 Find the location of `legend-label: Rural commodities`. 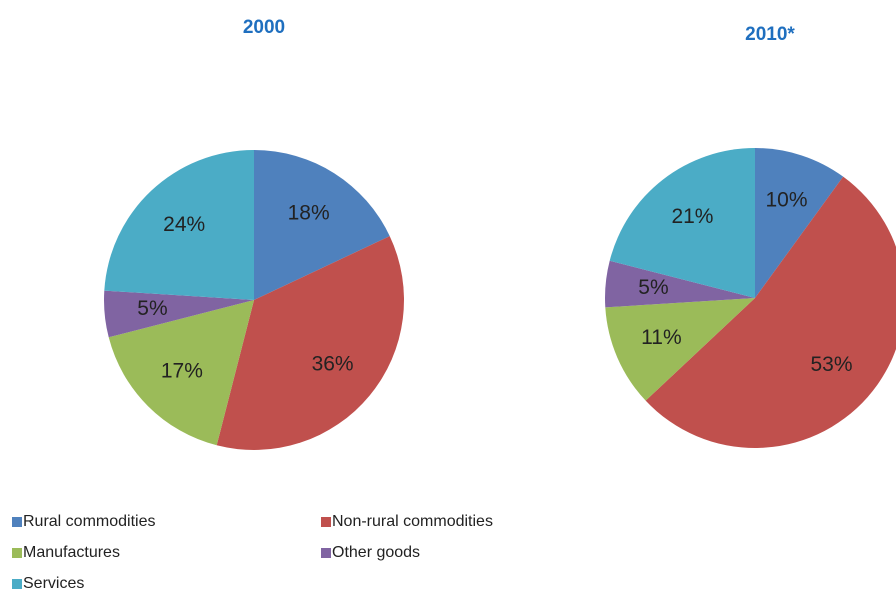

legend-label: Rural commodities is located at coordinates (89, 521).